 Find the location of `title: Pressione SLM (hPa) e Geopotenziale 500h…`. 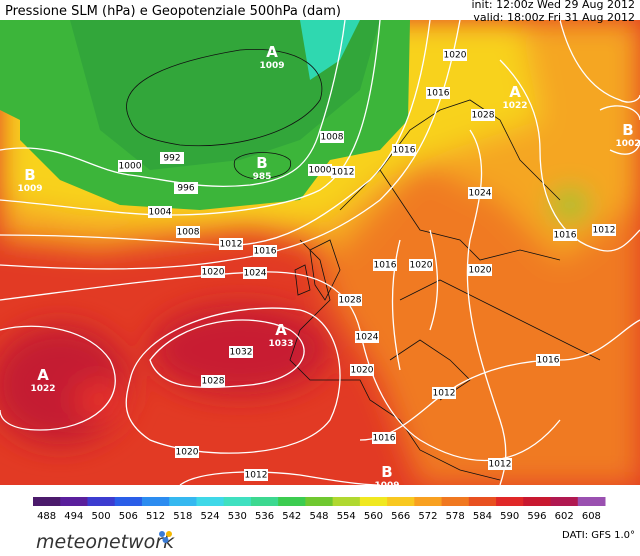

title: Pressione SLM (hPa) e Geopotenziale 500h… is located at coordinates (173, 11).